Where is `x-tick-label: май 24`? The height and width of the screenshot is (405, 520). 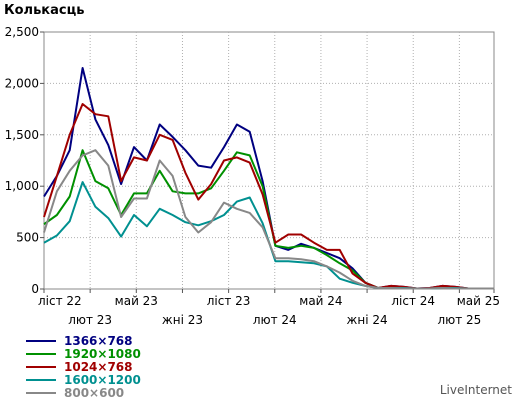
x-tick-label: май 24 is located at coordinates (320, 301).